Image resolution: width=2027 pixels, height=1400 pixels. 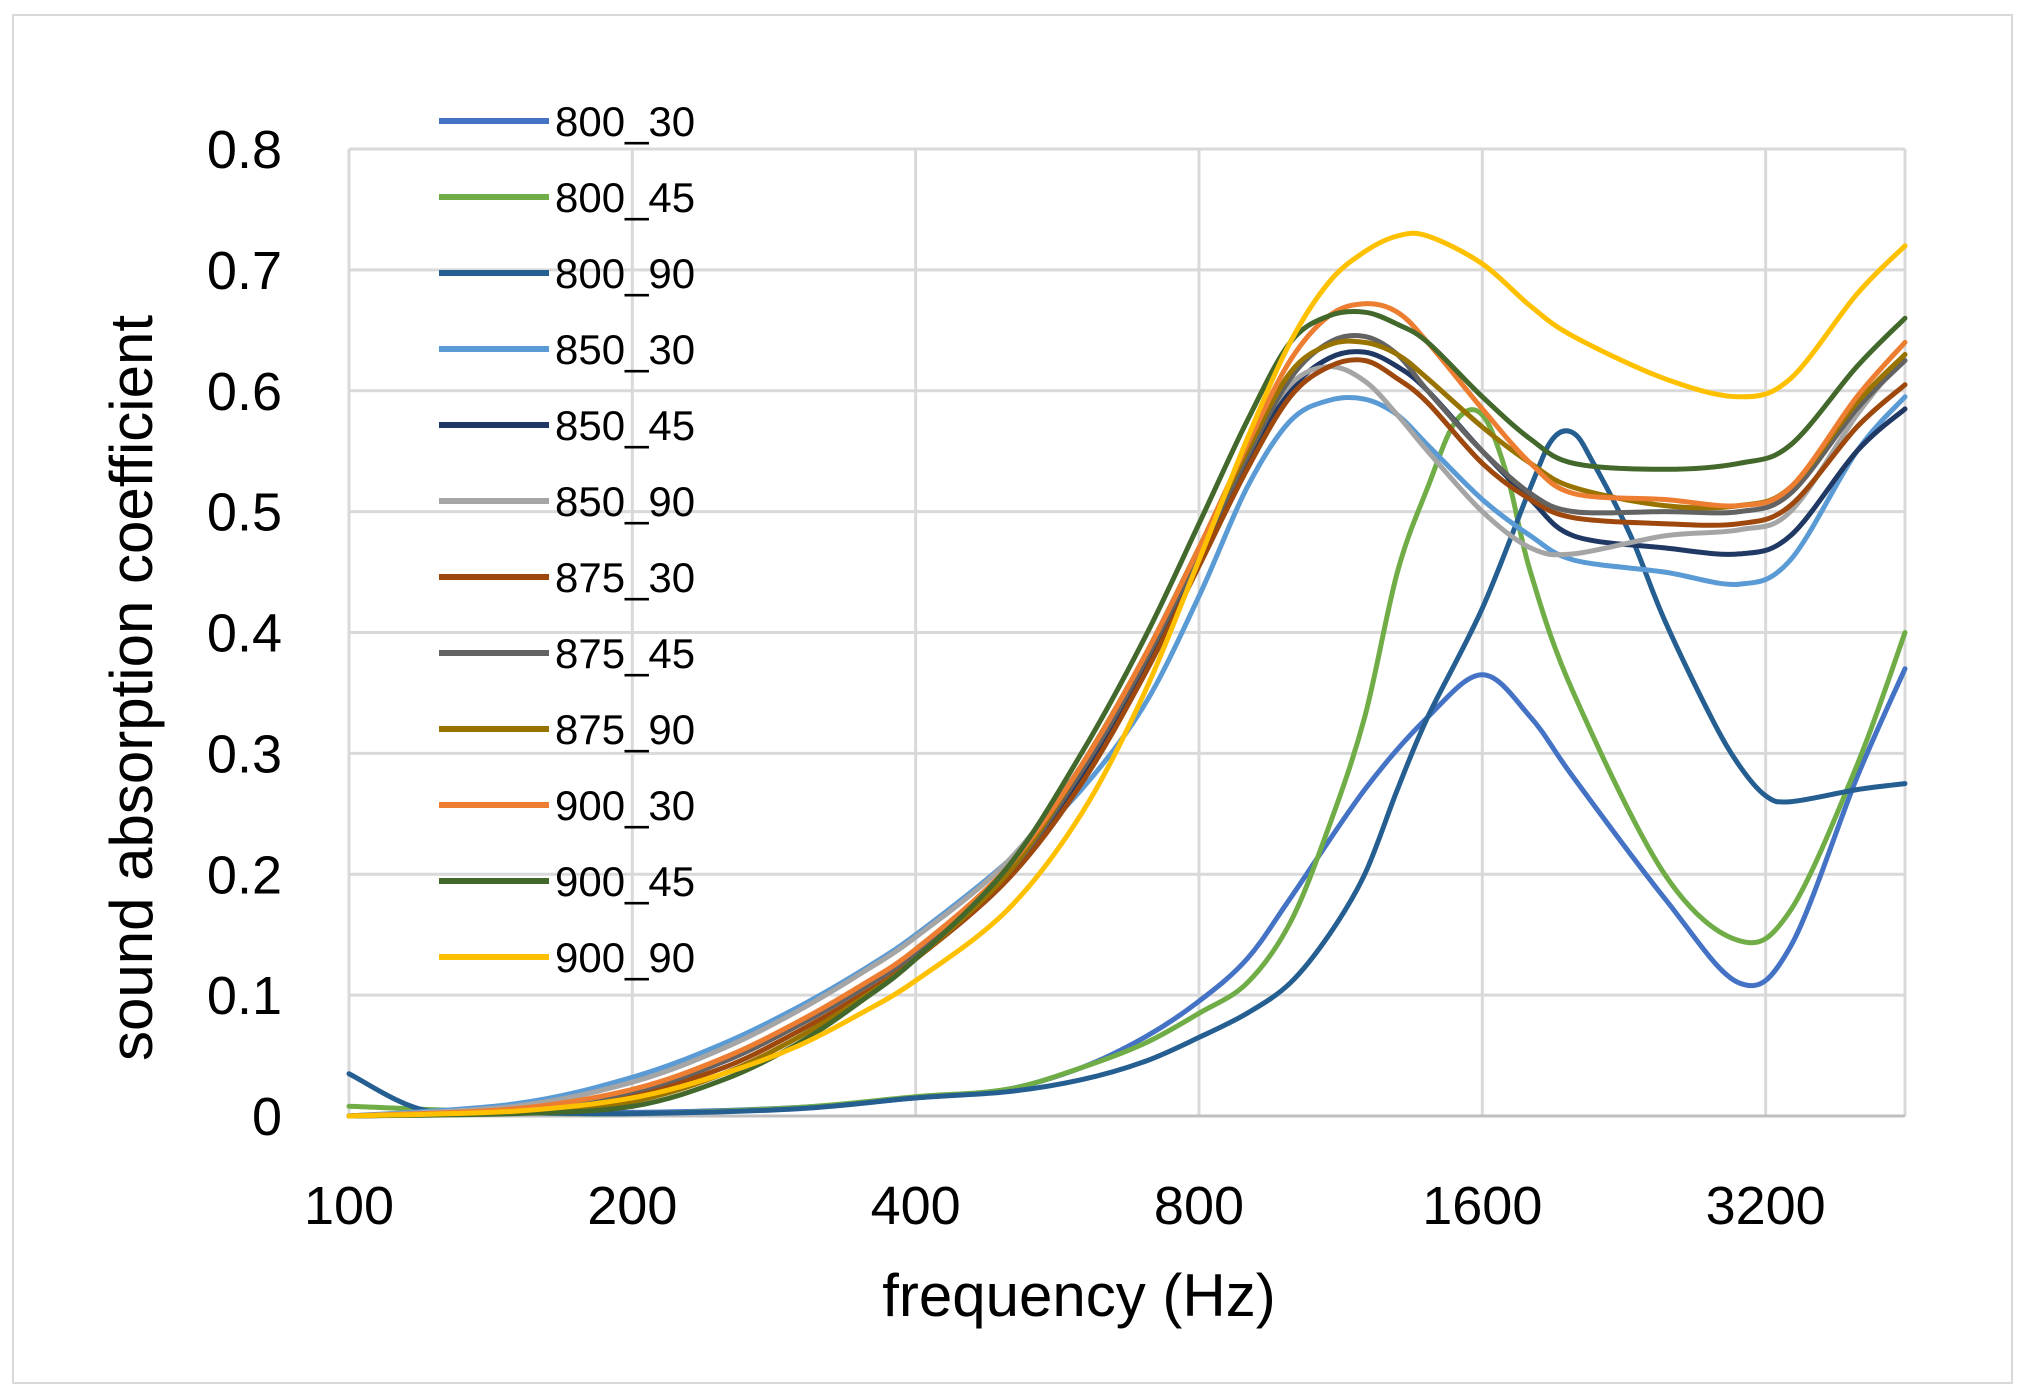 I want to click on legend-label: 900_45, so click(x=625, y=881).